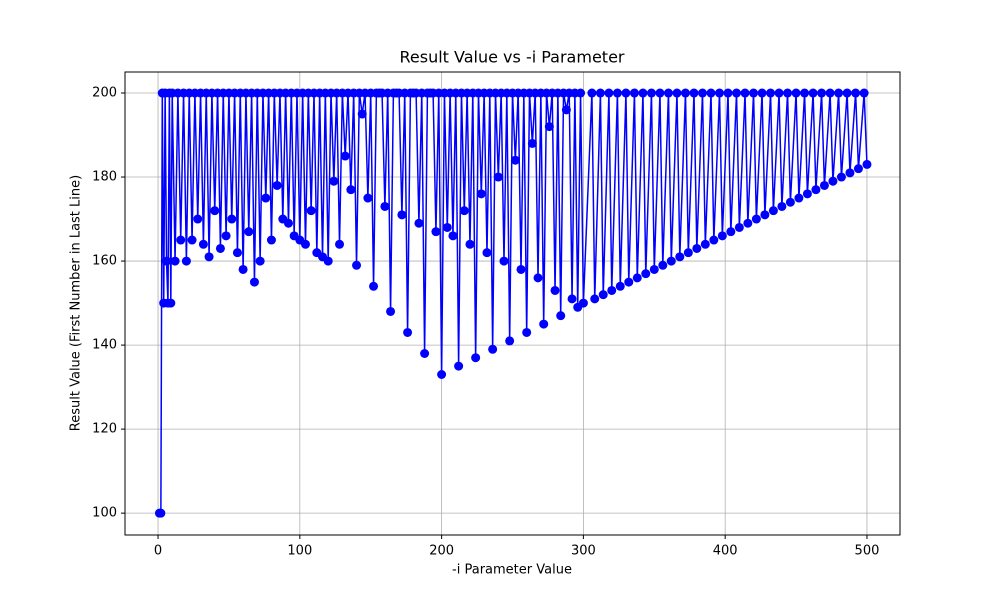 This screenshot has width=1000, height=600. I want to click on x-tick-label: 300, so click(583, 551).